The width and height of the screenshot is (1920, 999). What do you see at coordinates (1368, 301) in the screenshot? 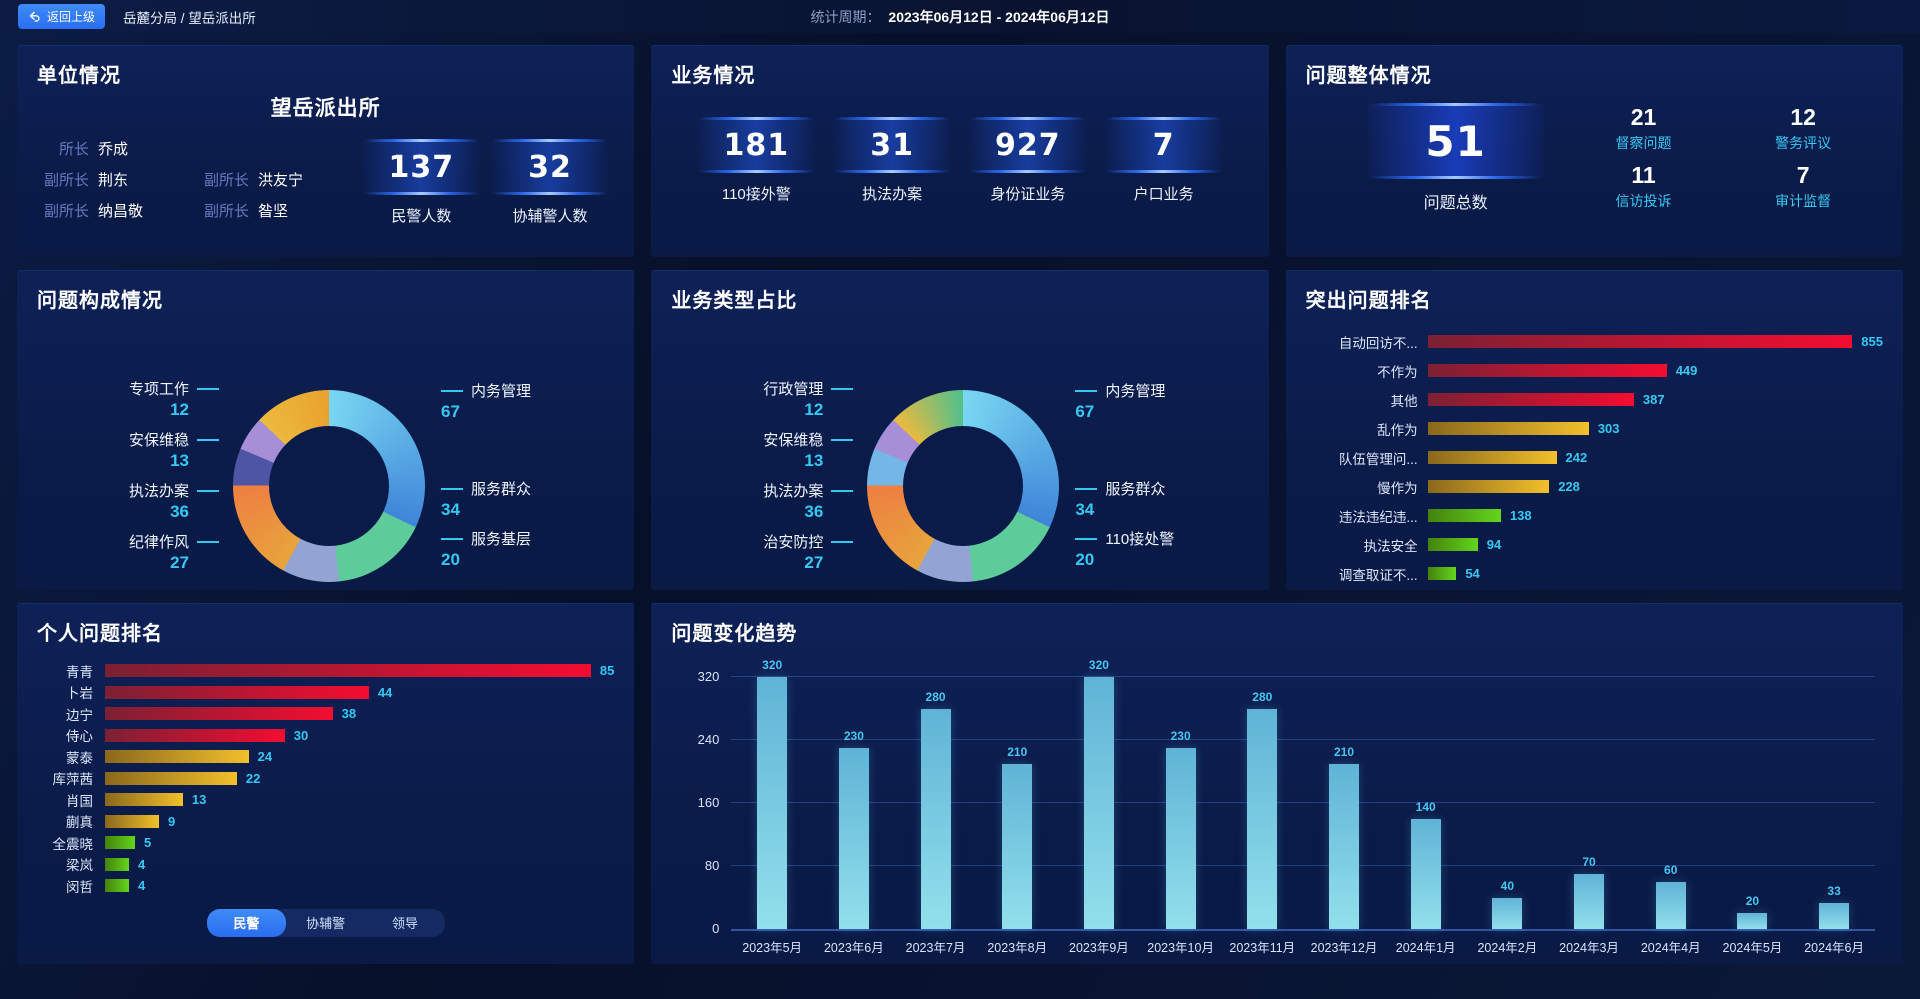
I see `panel-title: 突出问题排名` at bounding box center [1368, 301].